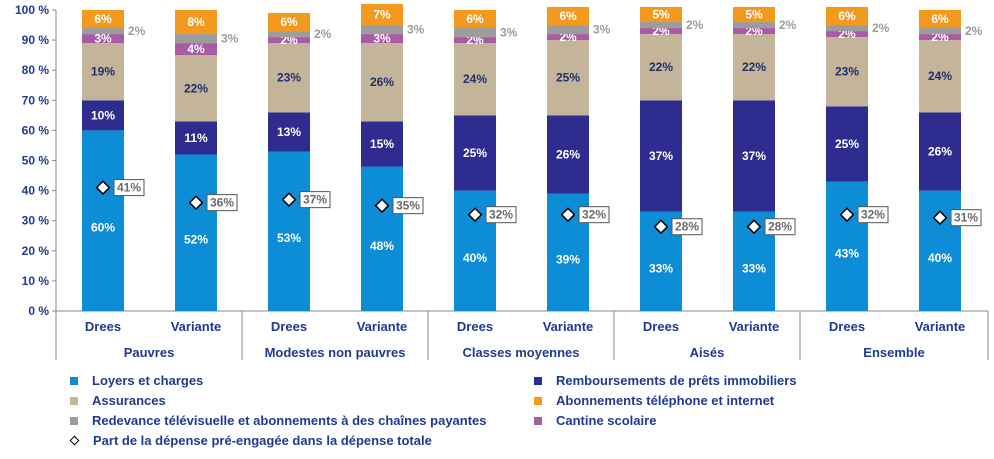 The width and height of the screenshot is (994, 459). Describe the element at coordinates (36, 40) in the screenshot. I see `y-tick-label: 90 %` at that location.